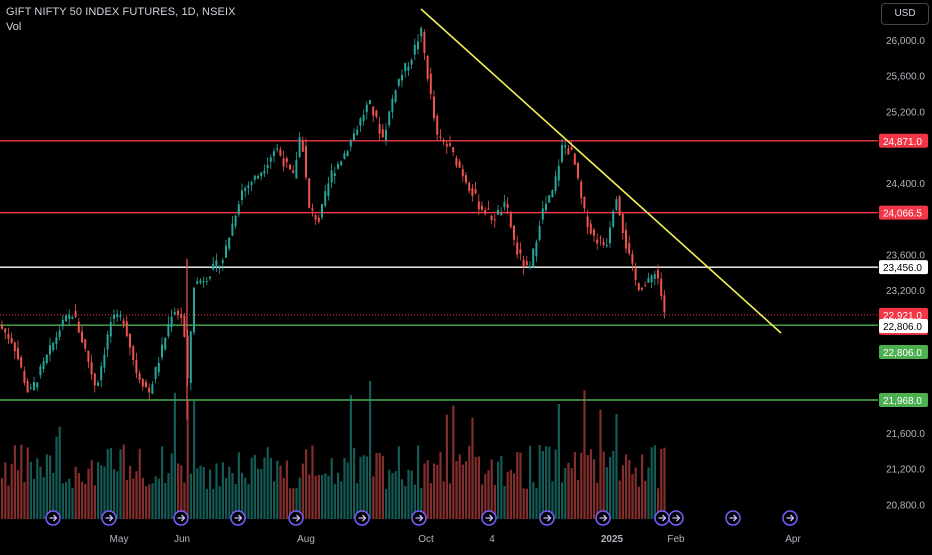  I want to click on last-price-text: 22,921.0, so click(902, 316).